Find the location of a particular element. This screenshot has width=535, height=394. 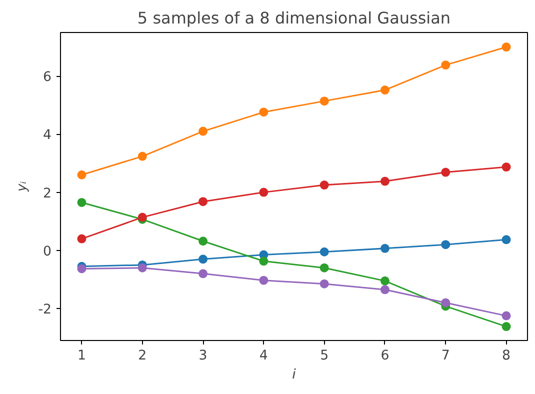

x-tick-label: 8 is located at coordinates (506, 356).